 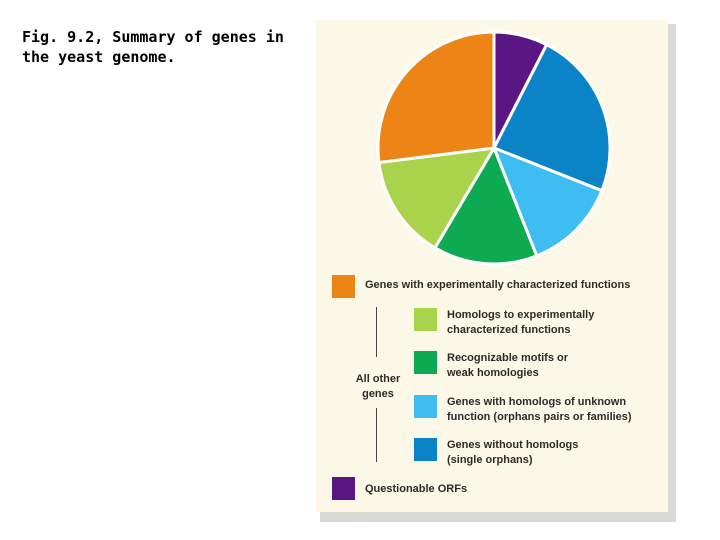 I want to click on legend-item-single-orphans: Genes without homologs (single orphans), so click(x=496, y=453).